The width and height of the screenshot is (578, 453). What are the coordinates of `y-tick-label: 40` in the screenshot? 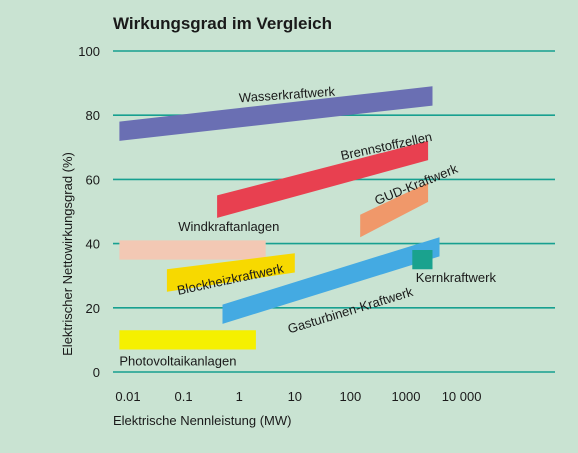 It's located at (93, 244).